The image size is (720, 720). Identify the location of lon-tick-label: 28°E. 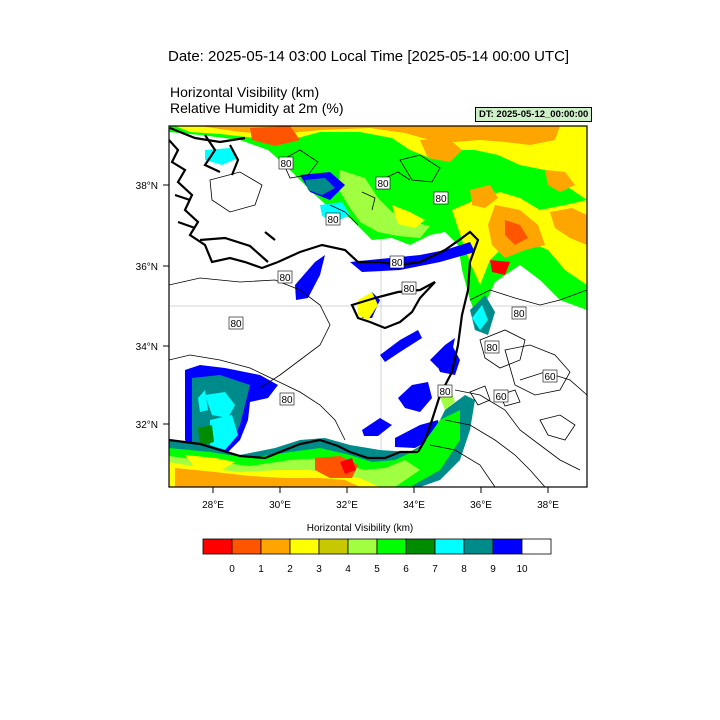
(213, 505).